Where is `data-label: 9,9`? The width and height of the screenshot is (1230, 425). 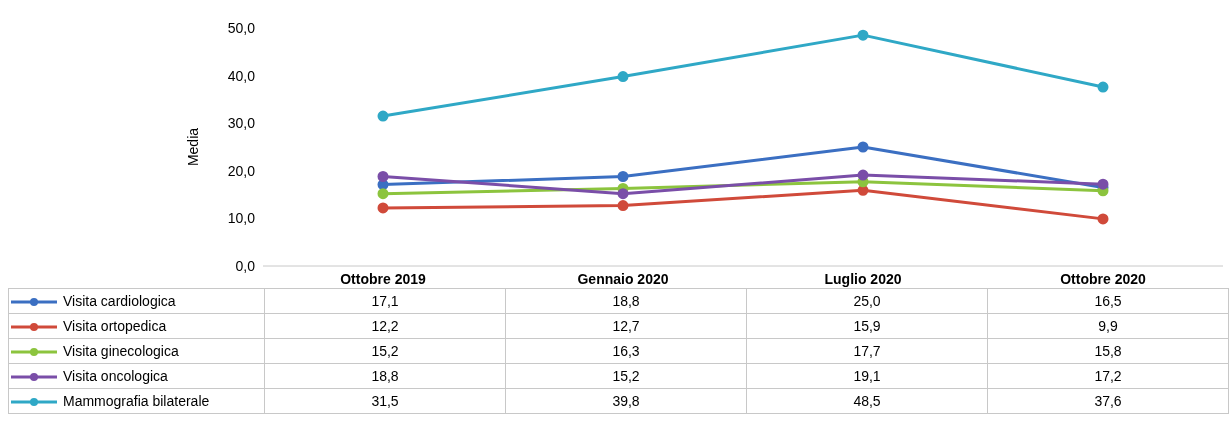
data-label: 9,9 is located at coordinates (1108, 326).